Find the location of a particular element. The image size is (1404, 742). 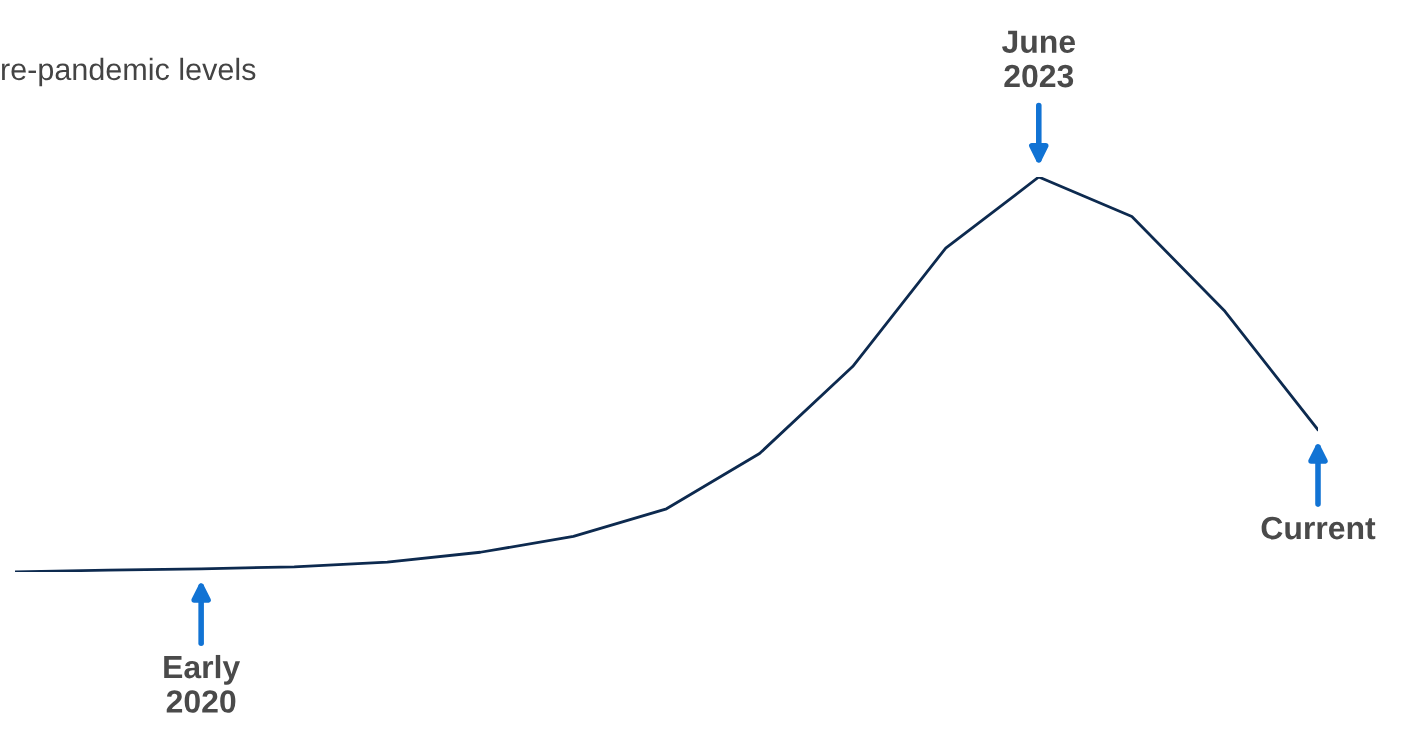

annotation: June 2023 is located at coordinates (1038, 59).